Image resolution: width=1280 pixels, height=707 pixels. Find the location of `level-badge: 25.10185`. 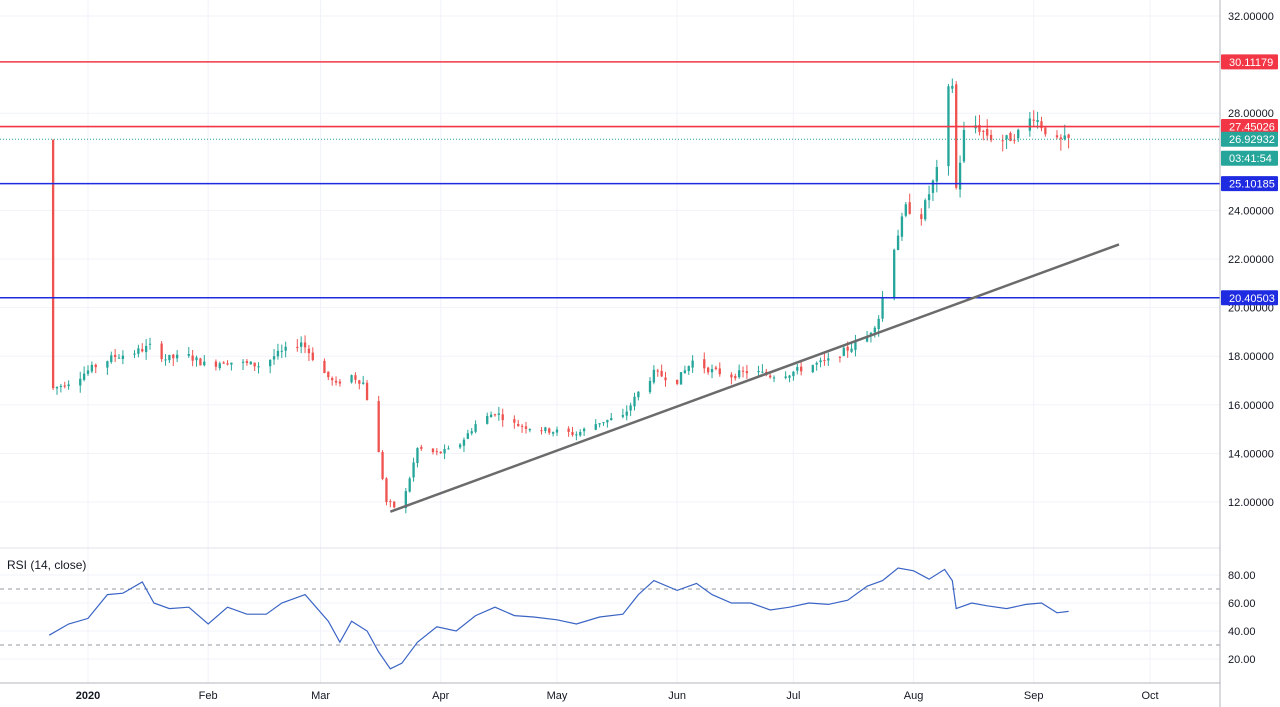

level-badge: 25.10185 is located at coordinates (1252, 185).